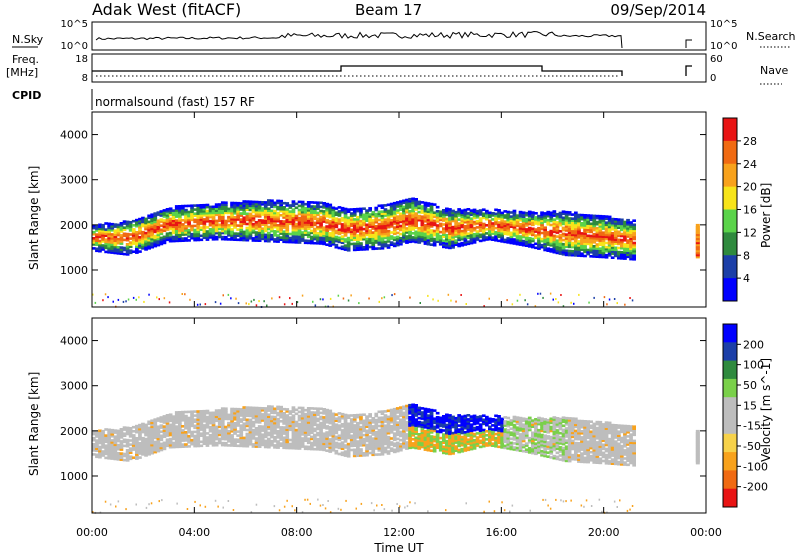  I want to click on power-colorbar-tick: 24, so click(750, 164).